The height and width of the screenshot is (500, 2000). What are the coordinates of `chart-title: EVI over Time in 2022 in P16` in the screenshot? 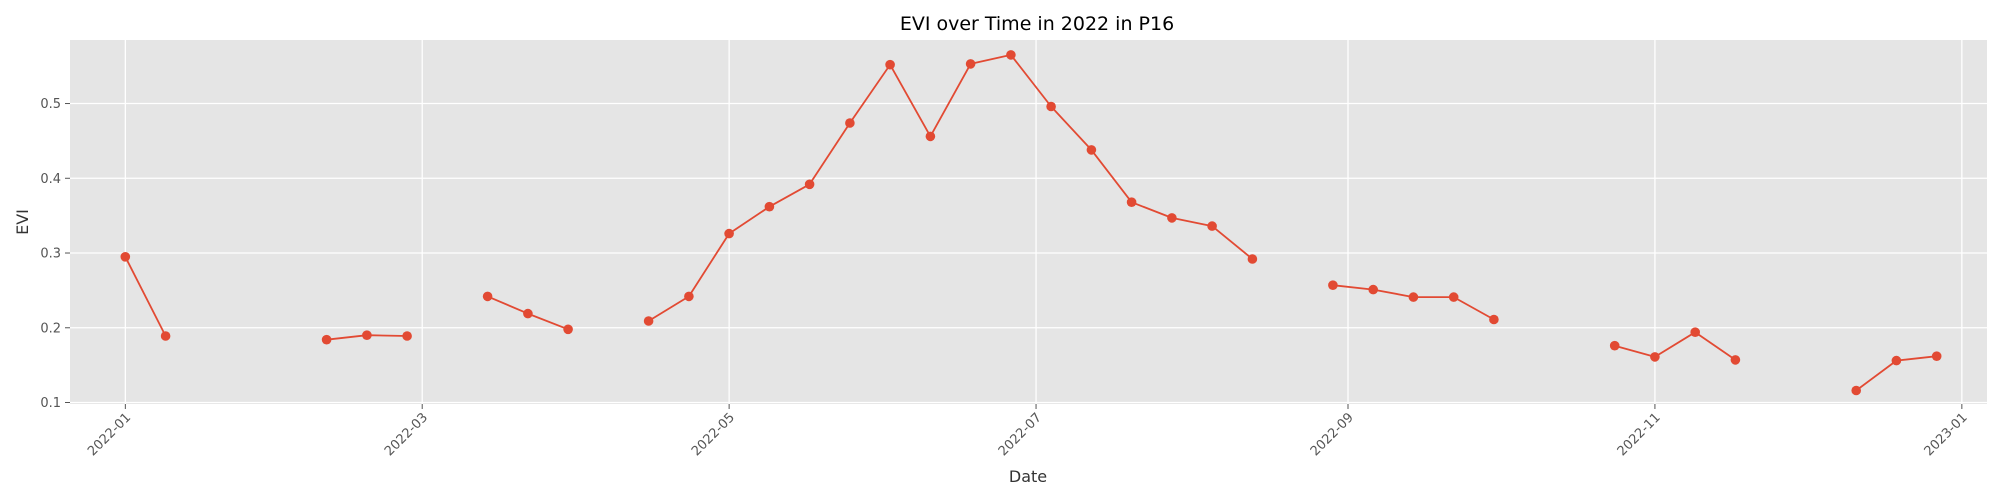 It's located at (1037, 24).